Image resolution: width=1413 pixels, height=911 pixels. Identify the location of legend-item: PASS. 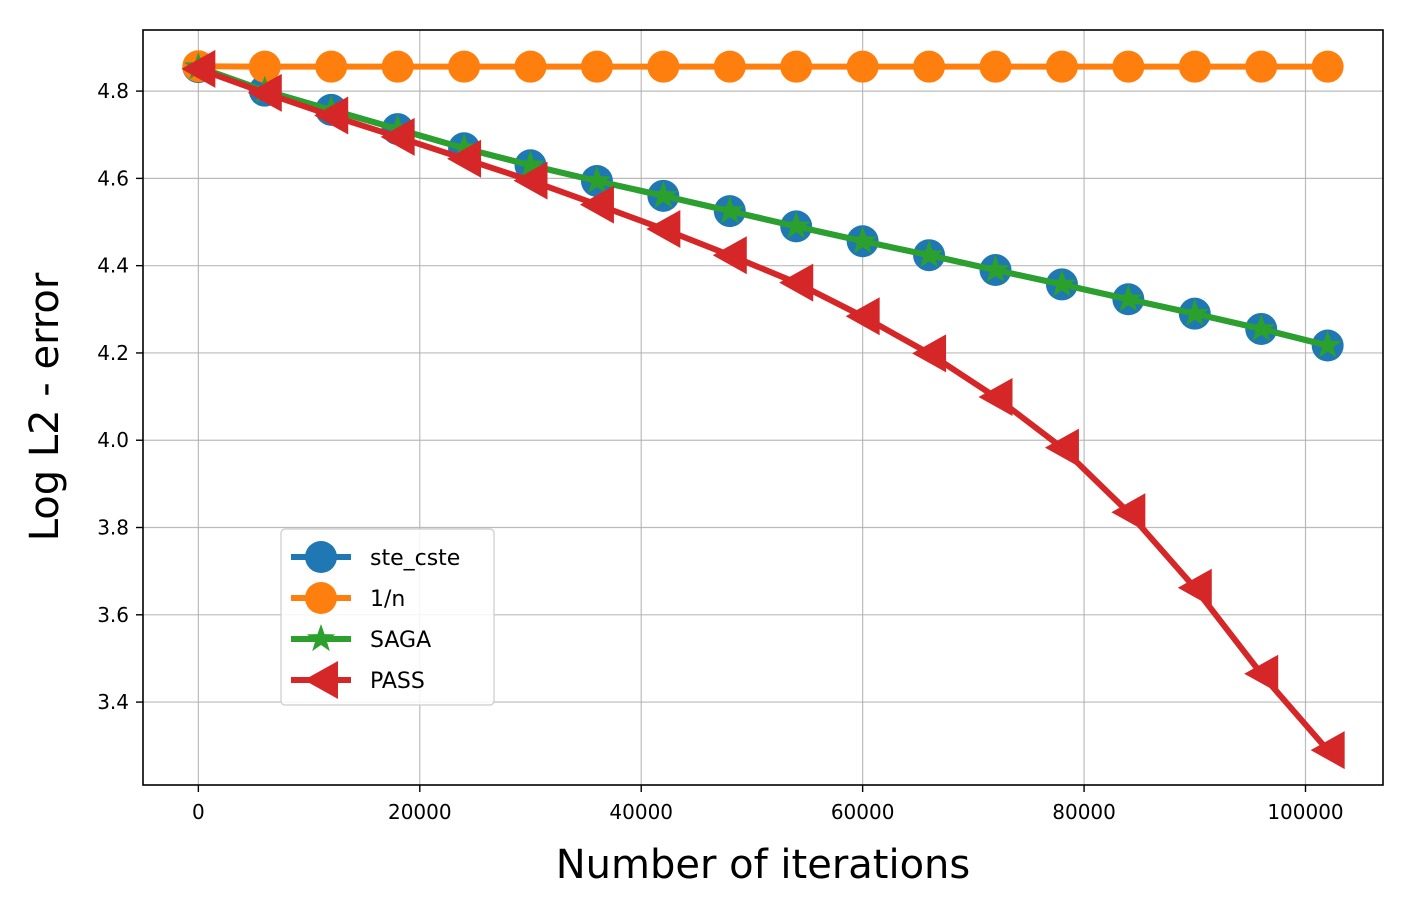
(358, 680).